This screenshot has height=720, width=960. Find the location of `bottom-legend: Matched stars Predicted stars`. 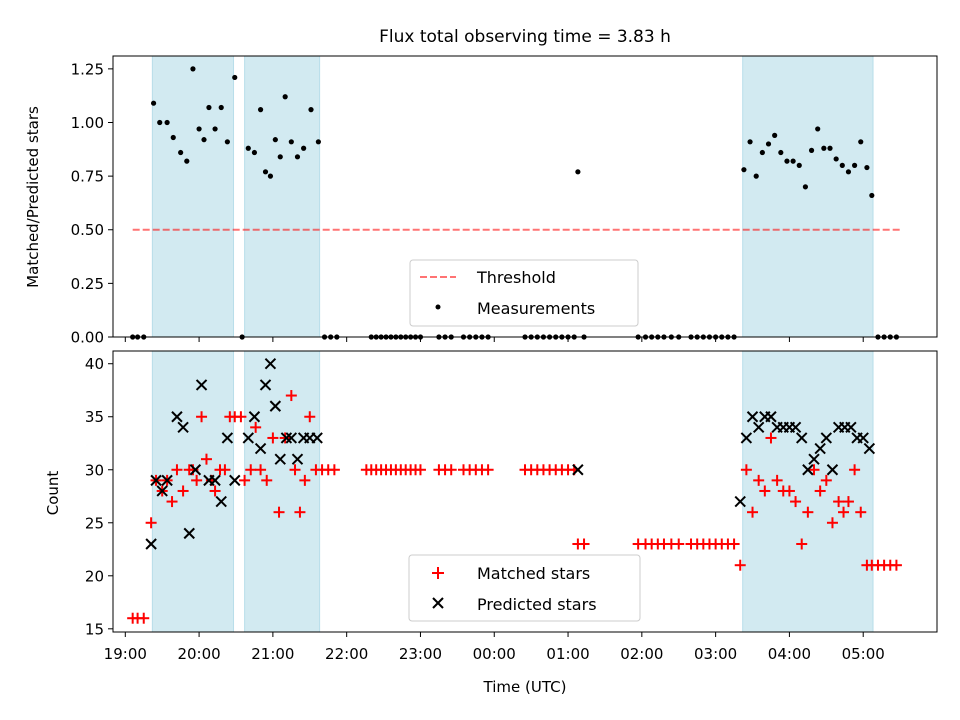

bottom-legend: Matched stars Predicted stars is located at coordinates (524, 588).